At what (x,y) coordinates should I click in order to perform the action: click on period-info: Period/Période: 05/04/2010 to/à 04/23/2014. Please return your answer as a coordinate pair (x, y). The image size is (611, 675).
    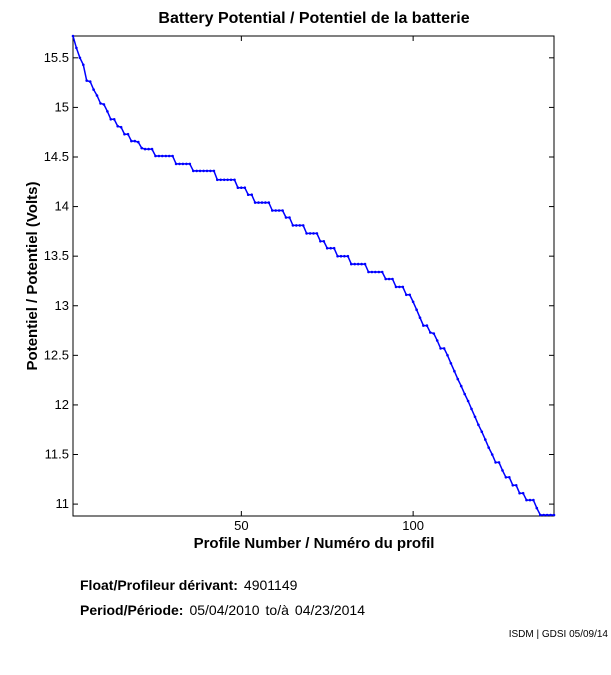
    Looking at the image, I should click on (222, 610).